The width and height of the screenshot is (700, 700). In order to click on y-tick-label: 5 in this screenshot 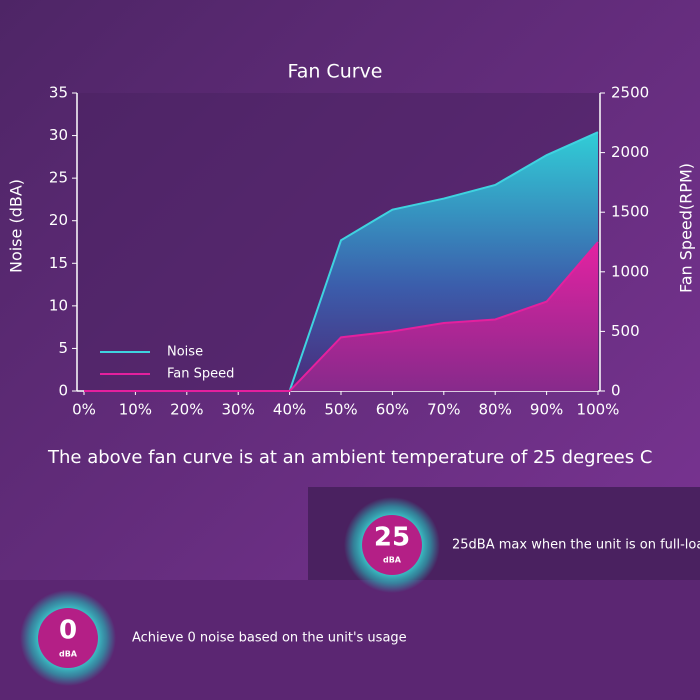, I will do `click(63, 348)`.